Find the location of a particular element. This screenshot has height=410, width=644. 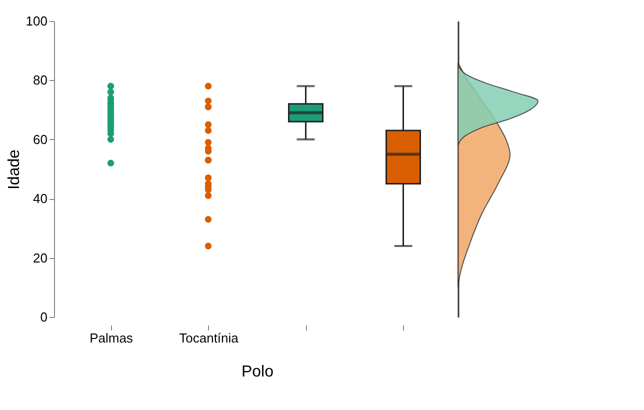

y-tick-label: 100 is located at coordinates (37, 21).